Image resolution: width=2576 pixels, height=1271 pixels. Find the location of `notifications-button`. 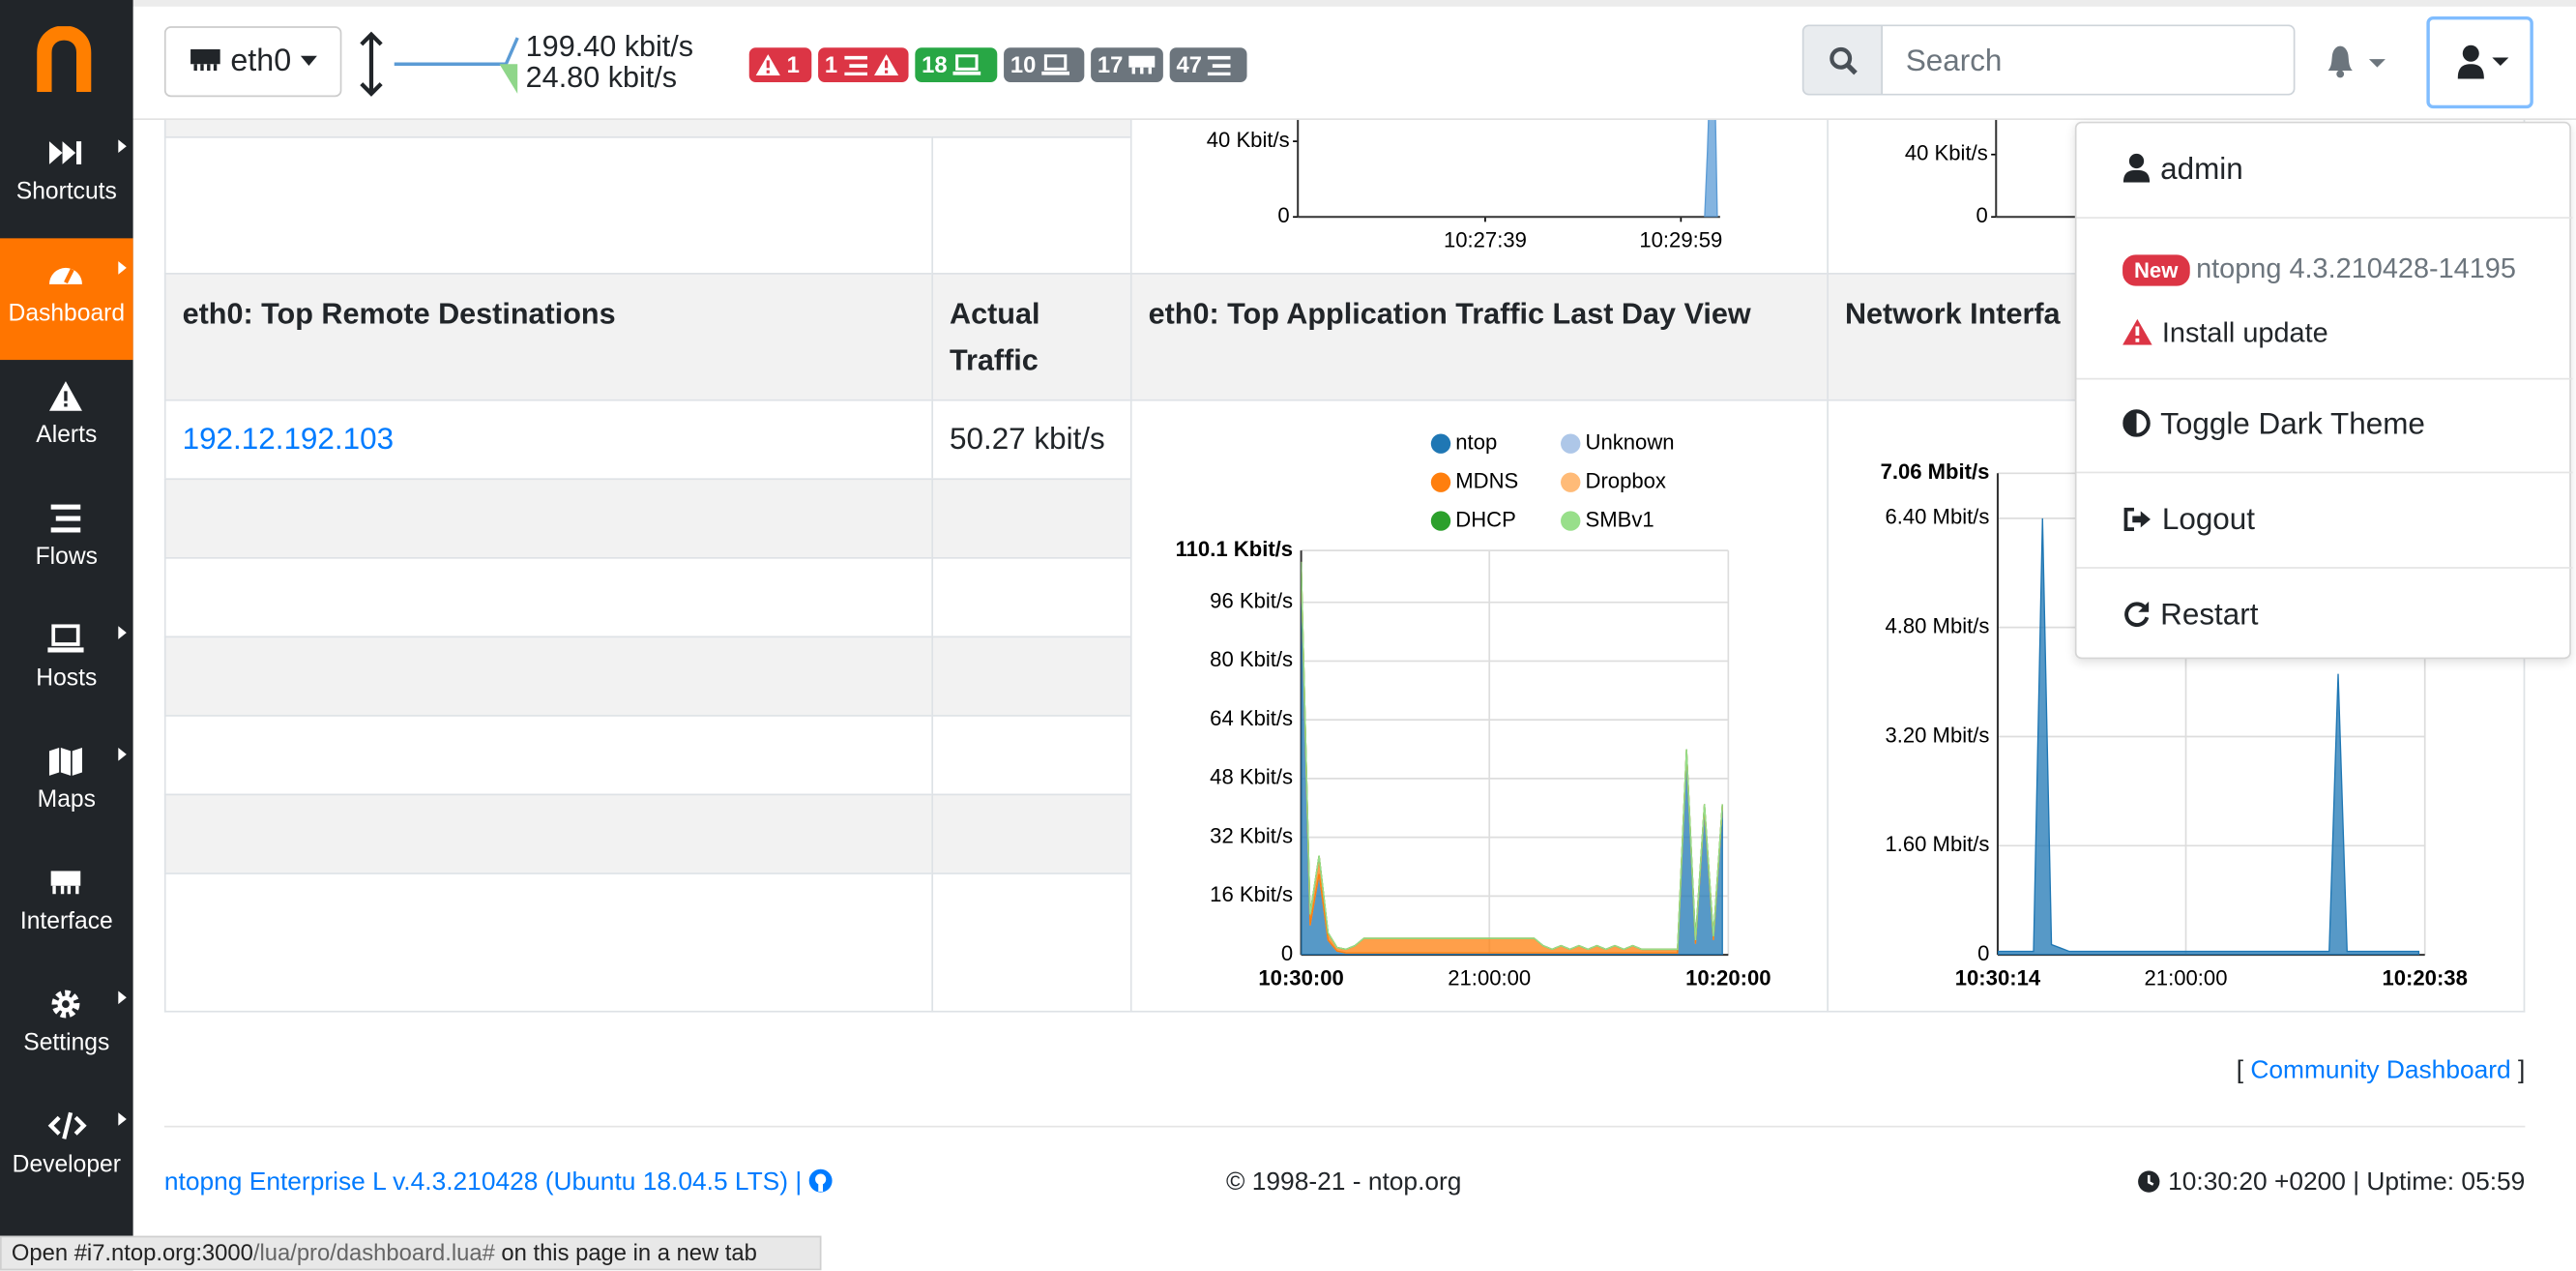

notifications-button is located at coordinates (2357, 61).